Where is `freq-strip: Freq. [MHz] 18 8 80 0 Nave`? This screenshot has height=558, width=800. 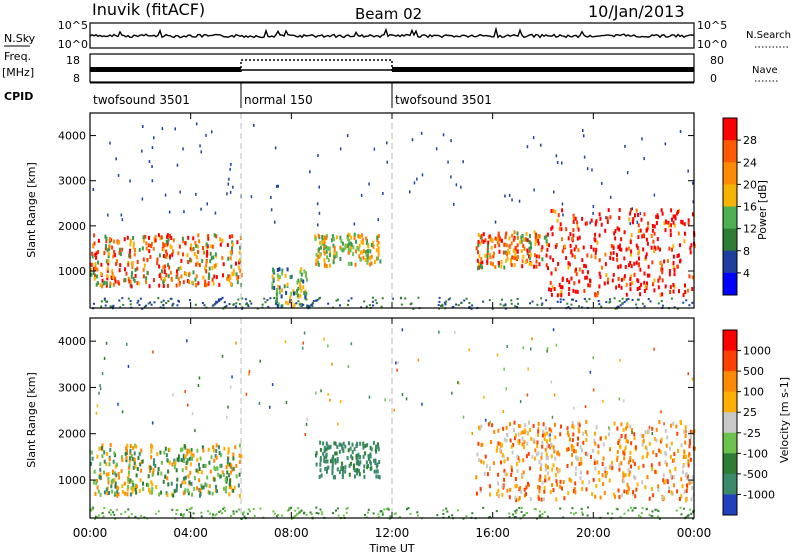
freq-strip: Freq. [MHz] 18 8 80 0 Nave is located at coordinates (390, 67).